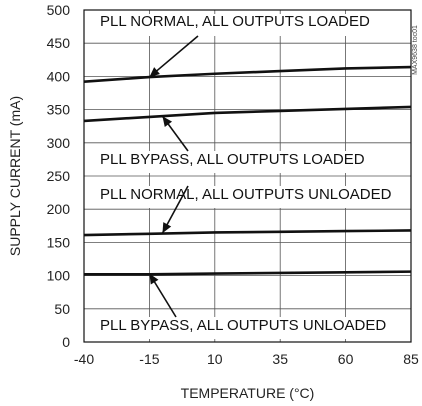 This screenshot has height=406, width=422. Describe the element at coordinates (15, 176) in the screenshot. I see `y-axis-title: SUPPLY CURRENT (mA)` at that location.